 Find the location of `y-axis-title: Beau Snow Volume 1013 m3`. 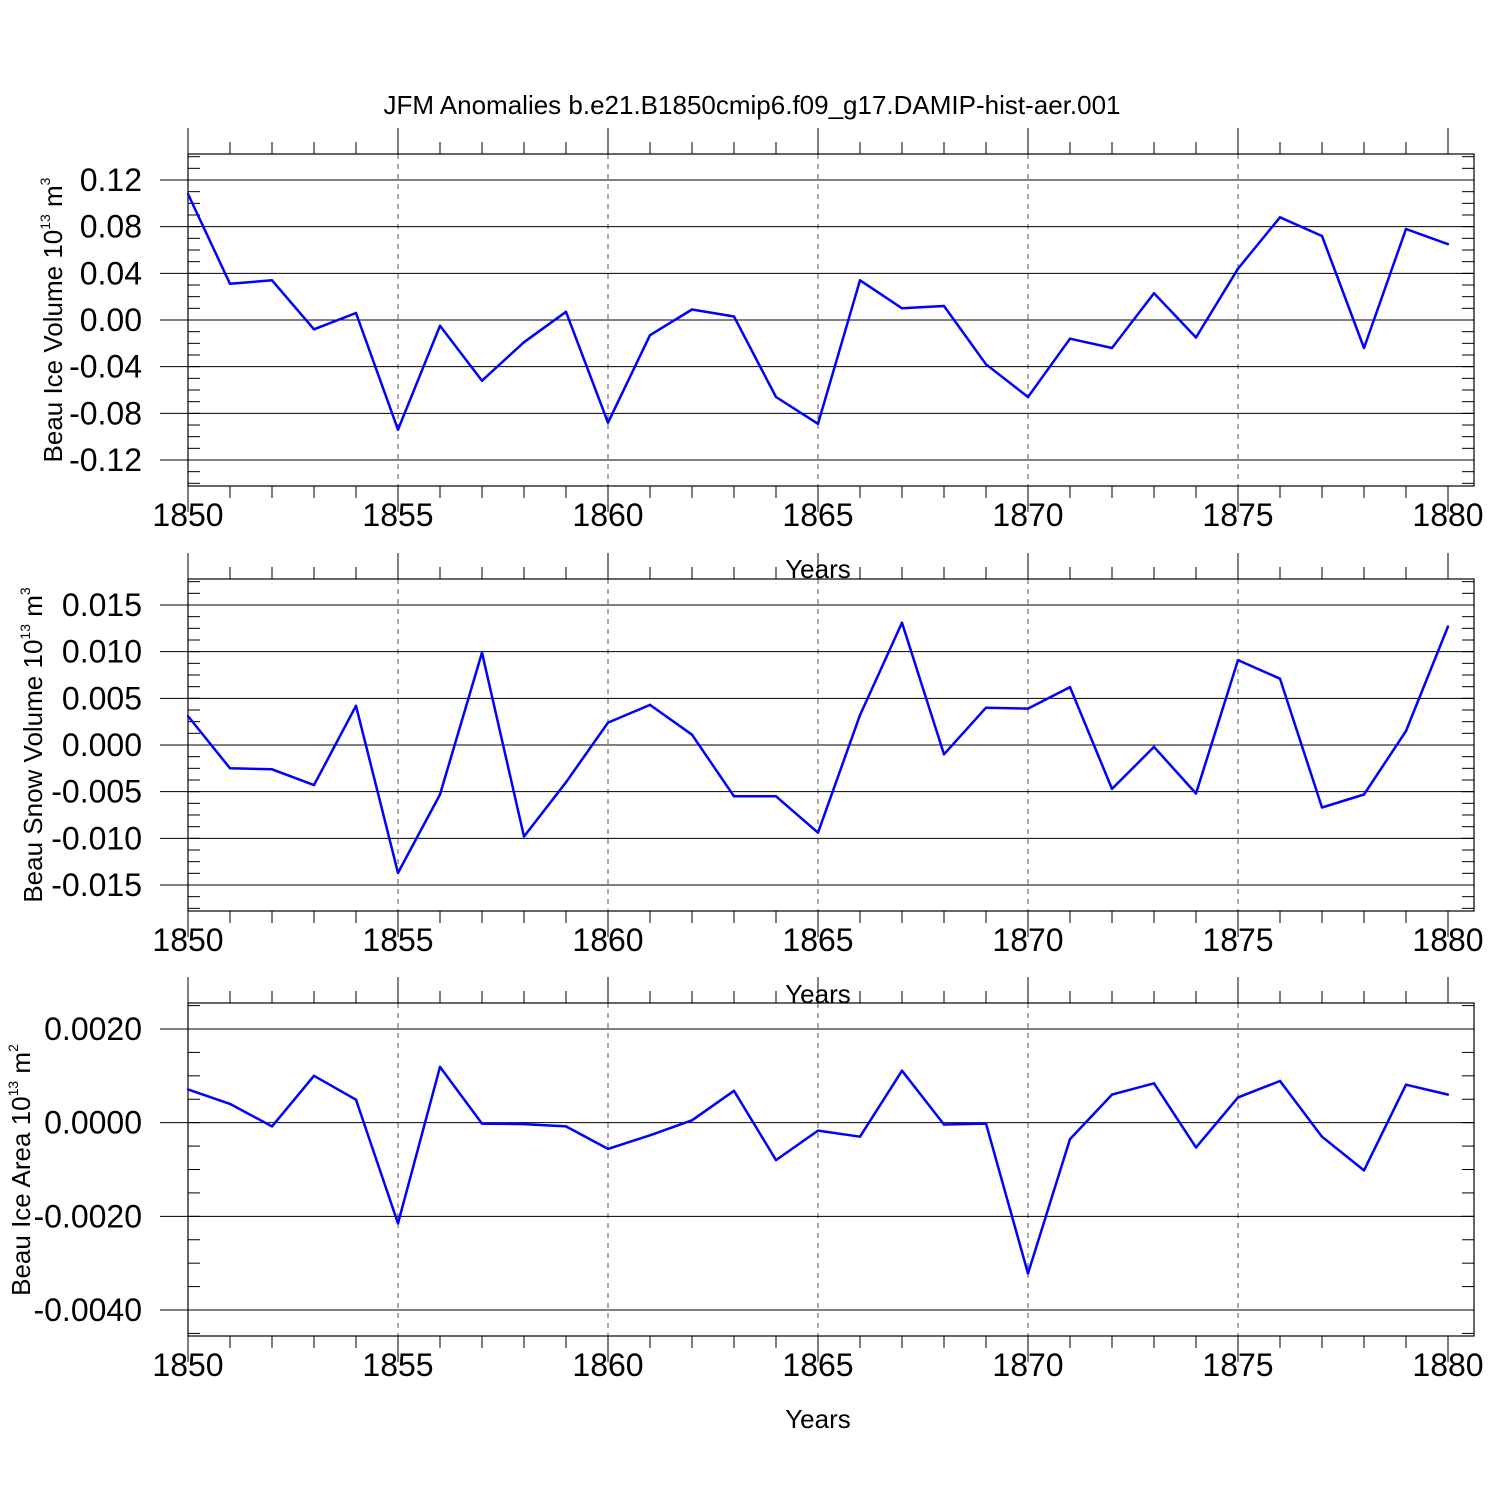

y-axis-title: Beau Snow Volume 1013 m3 is located at coordinates (32, 745).